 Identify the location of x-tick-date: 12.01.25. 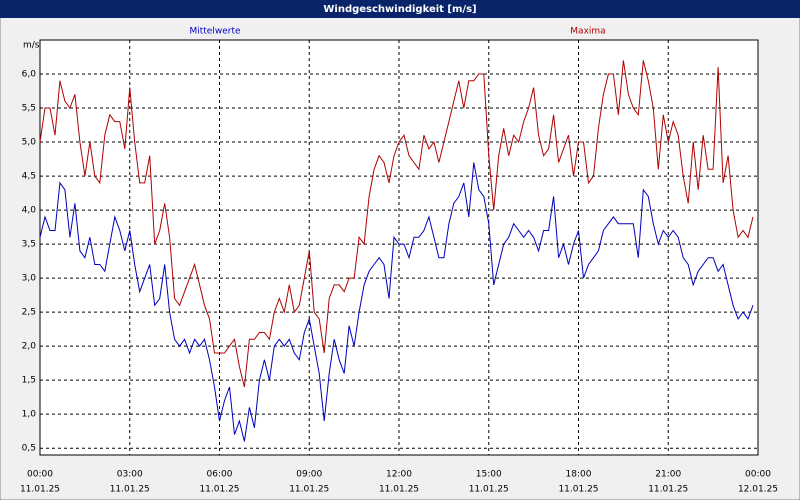
(758, 490).